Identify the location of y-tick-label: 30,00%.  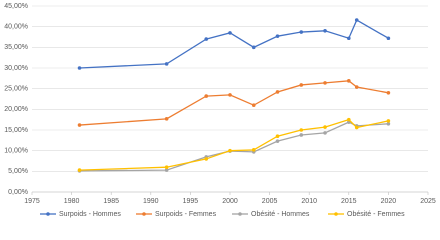
(16, 68).